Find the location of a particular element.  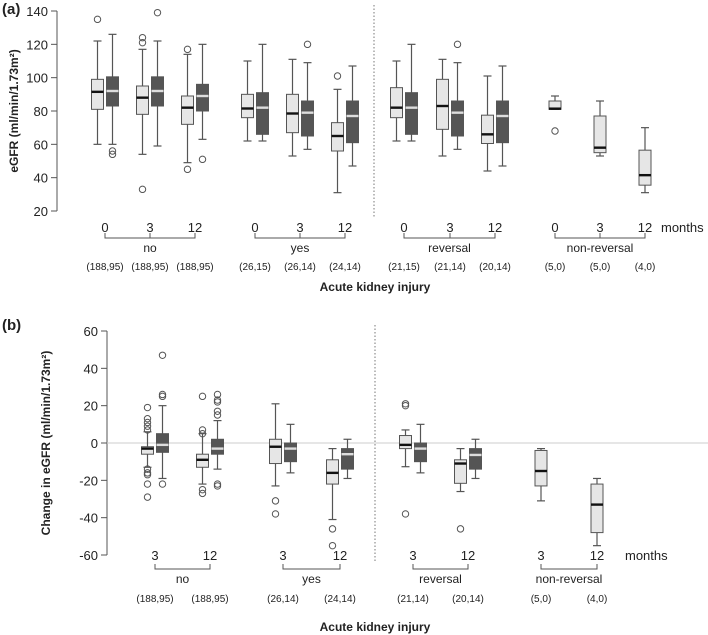

group-reversal: 0 (21,15) 3 (21,14) 12 (20,14) reversal is located at coordinates (449, 156).